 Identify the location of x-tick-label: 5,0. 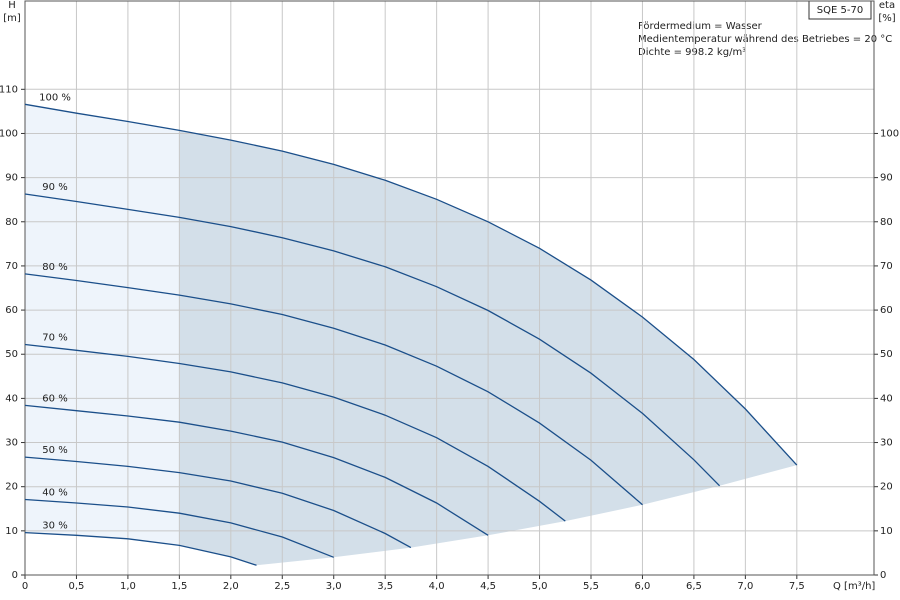
(540, 586).